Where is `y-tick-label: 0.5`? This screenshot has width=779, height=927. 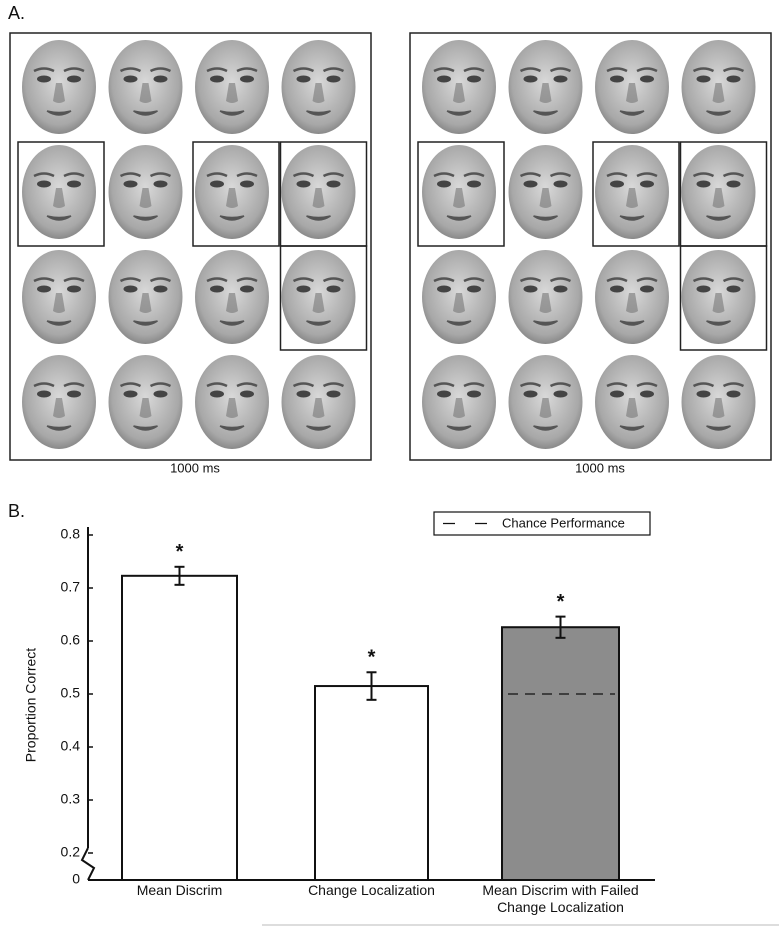 y-tick-label: 0.5 is located at coordinates (71, 693).